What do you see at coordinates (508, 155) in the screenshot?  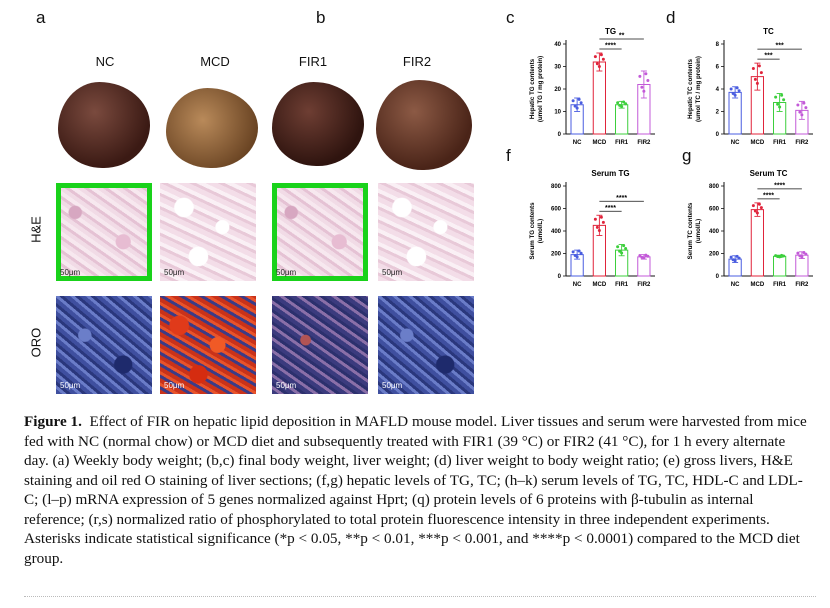 I see `panel-label-f: f` at bounding box center [508, 155].